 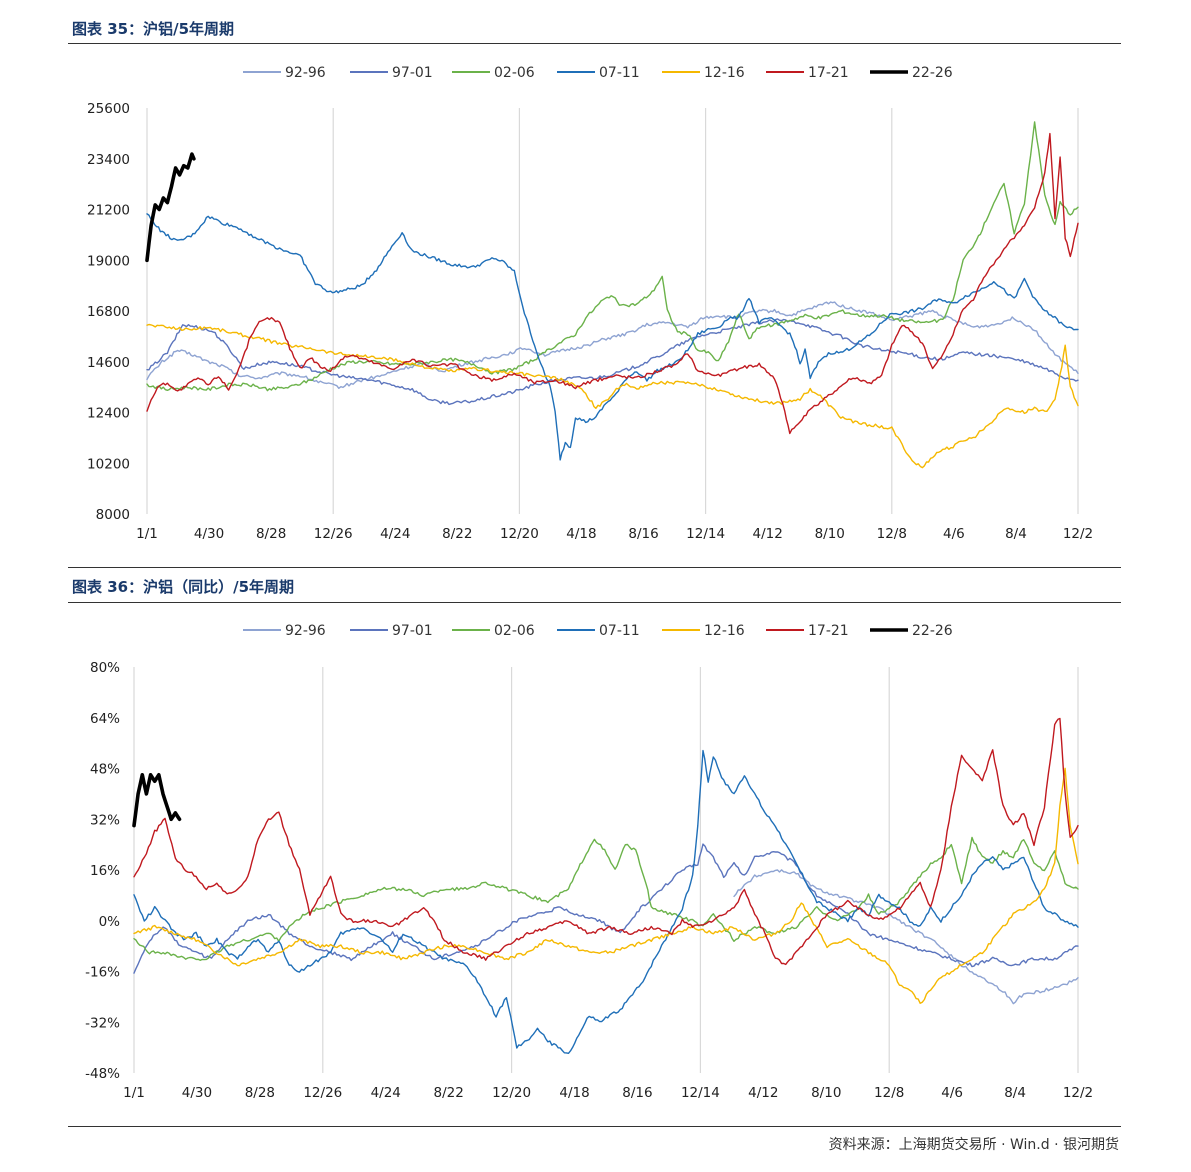 What do you see at coordinates (110, 922) in the screenshot?
I see `y-tick-label: 0%` at bounding box center [110, 922].